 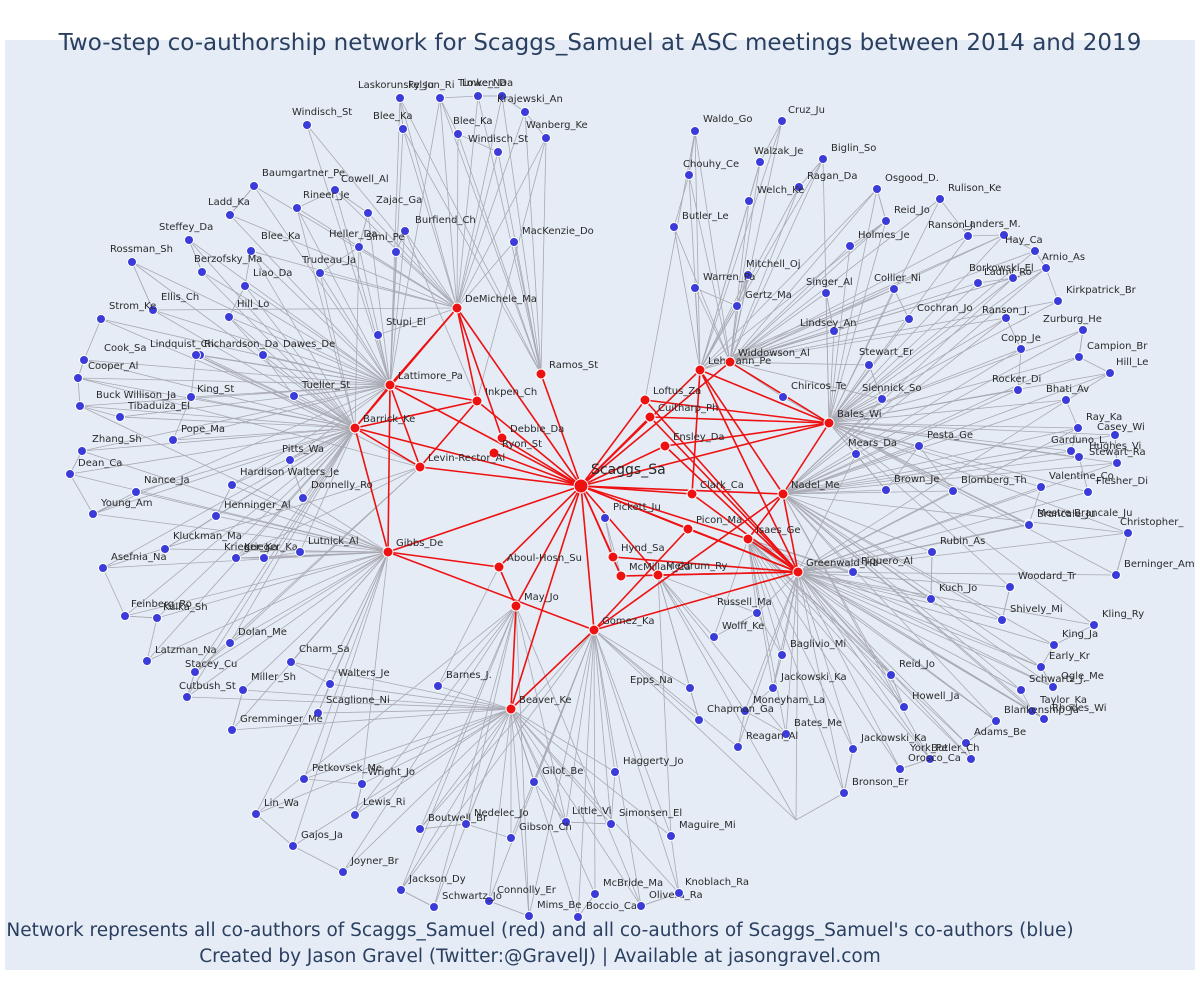 I want to click on coauthor-node-second-degree: Biglin_So, so click(x=847, y=153).